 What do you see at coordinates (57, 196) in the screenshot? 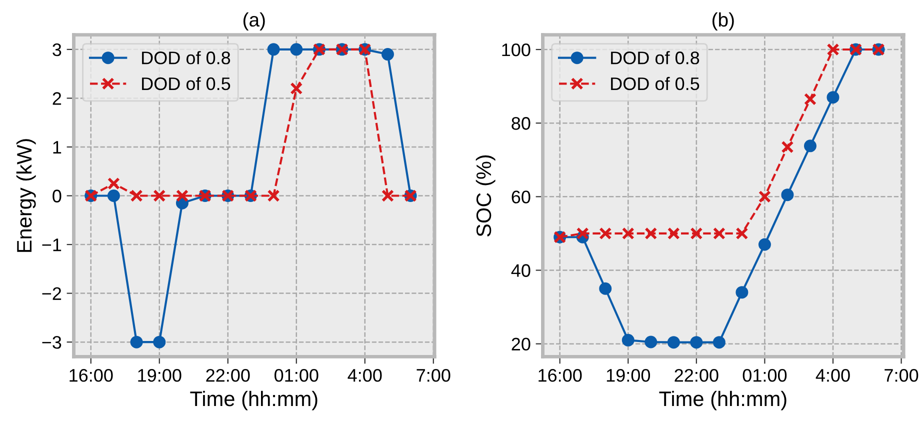
I see `y-tick-label: 0` at bounding box center [57, 196].